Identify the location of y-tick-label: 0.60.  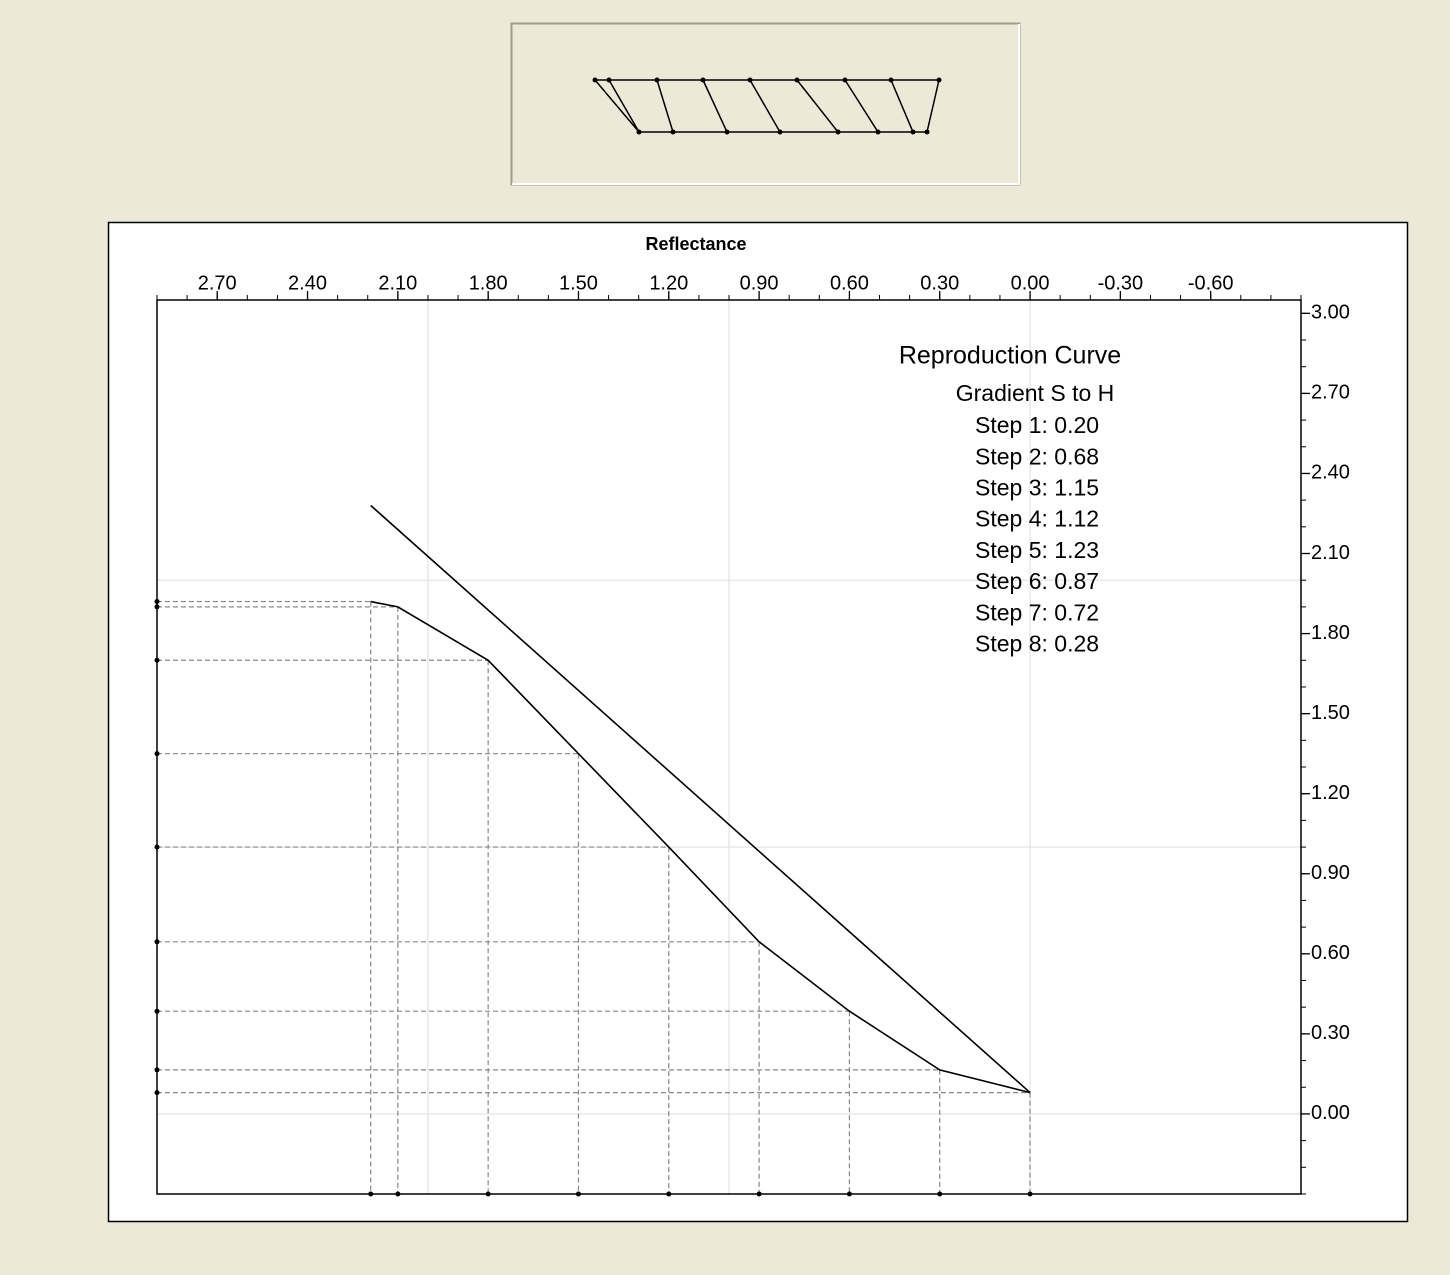
(1330, 953).